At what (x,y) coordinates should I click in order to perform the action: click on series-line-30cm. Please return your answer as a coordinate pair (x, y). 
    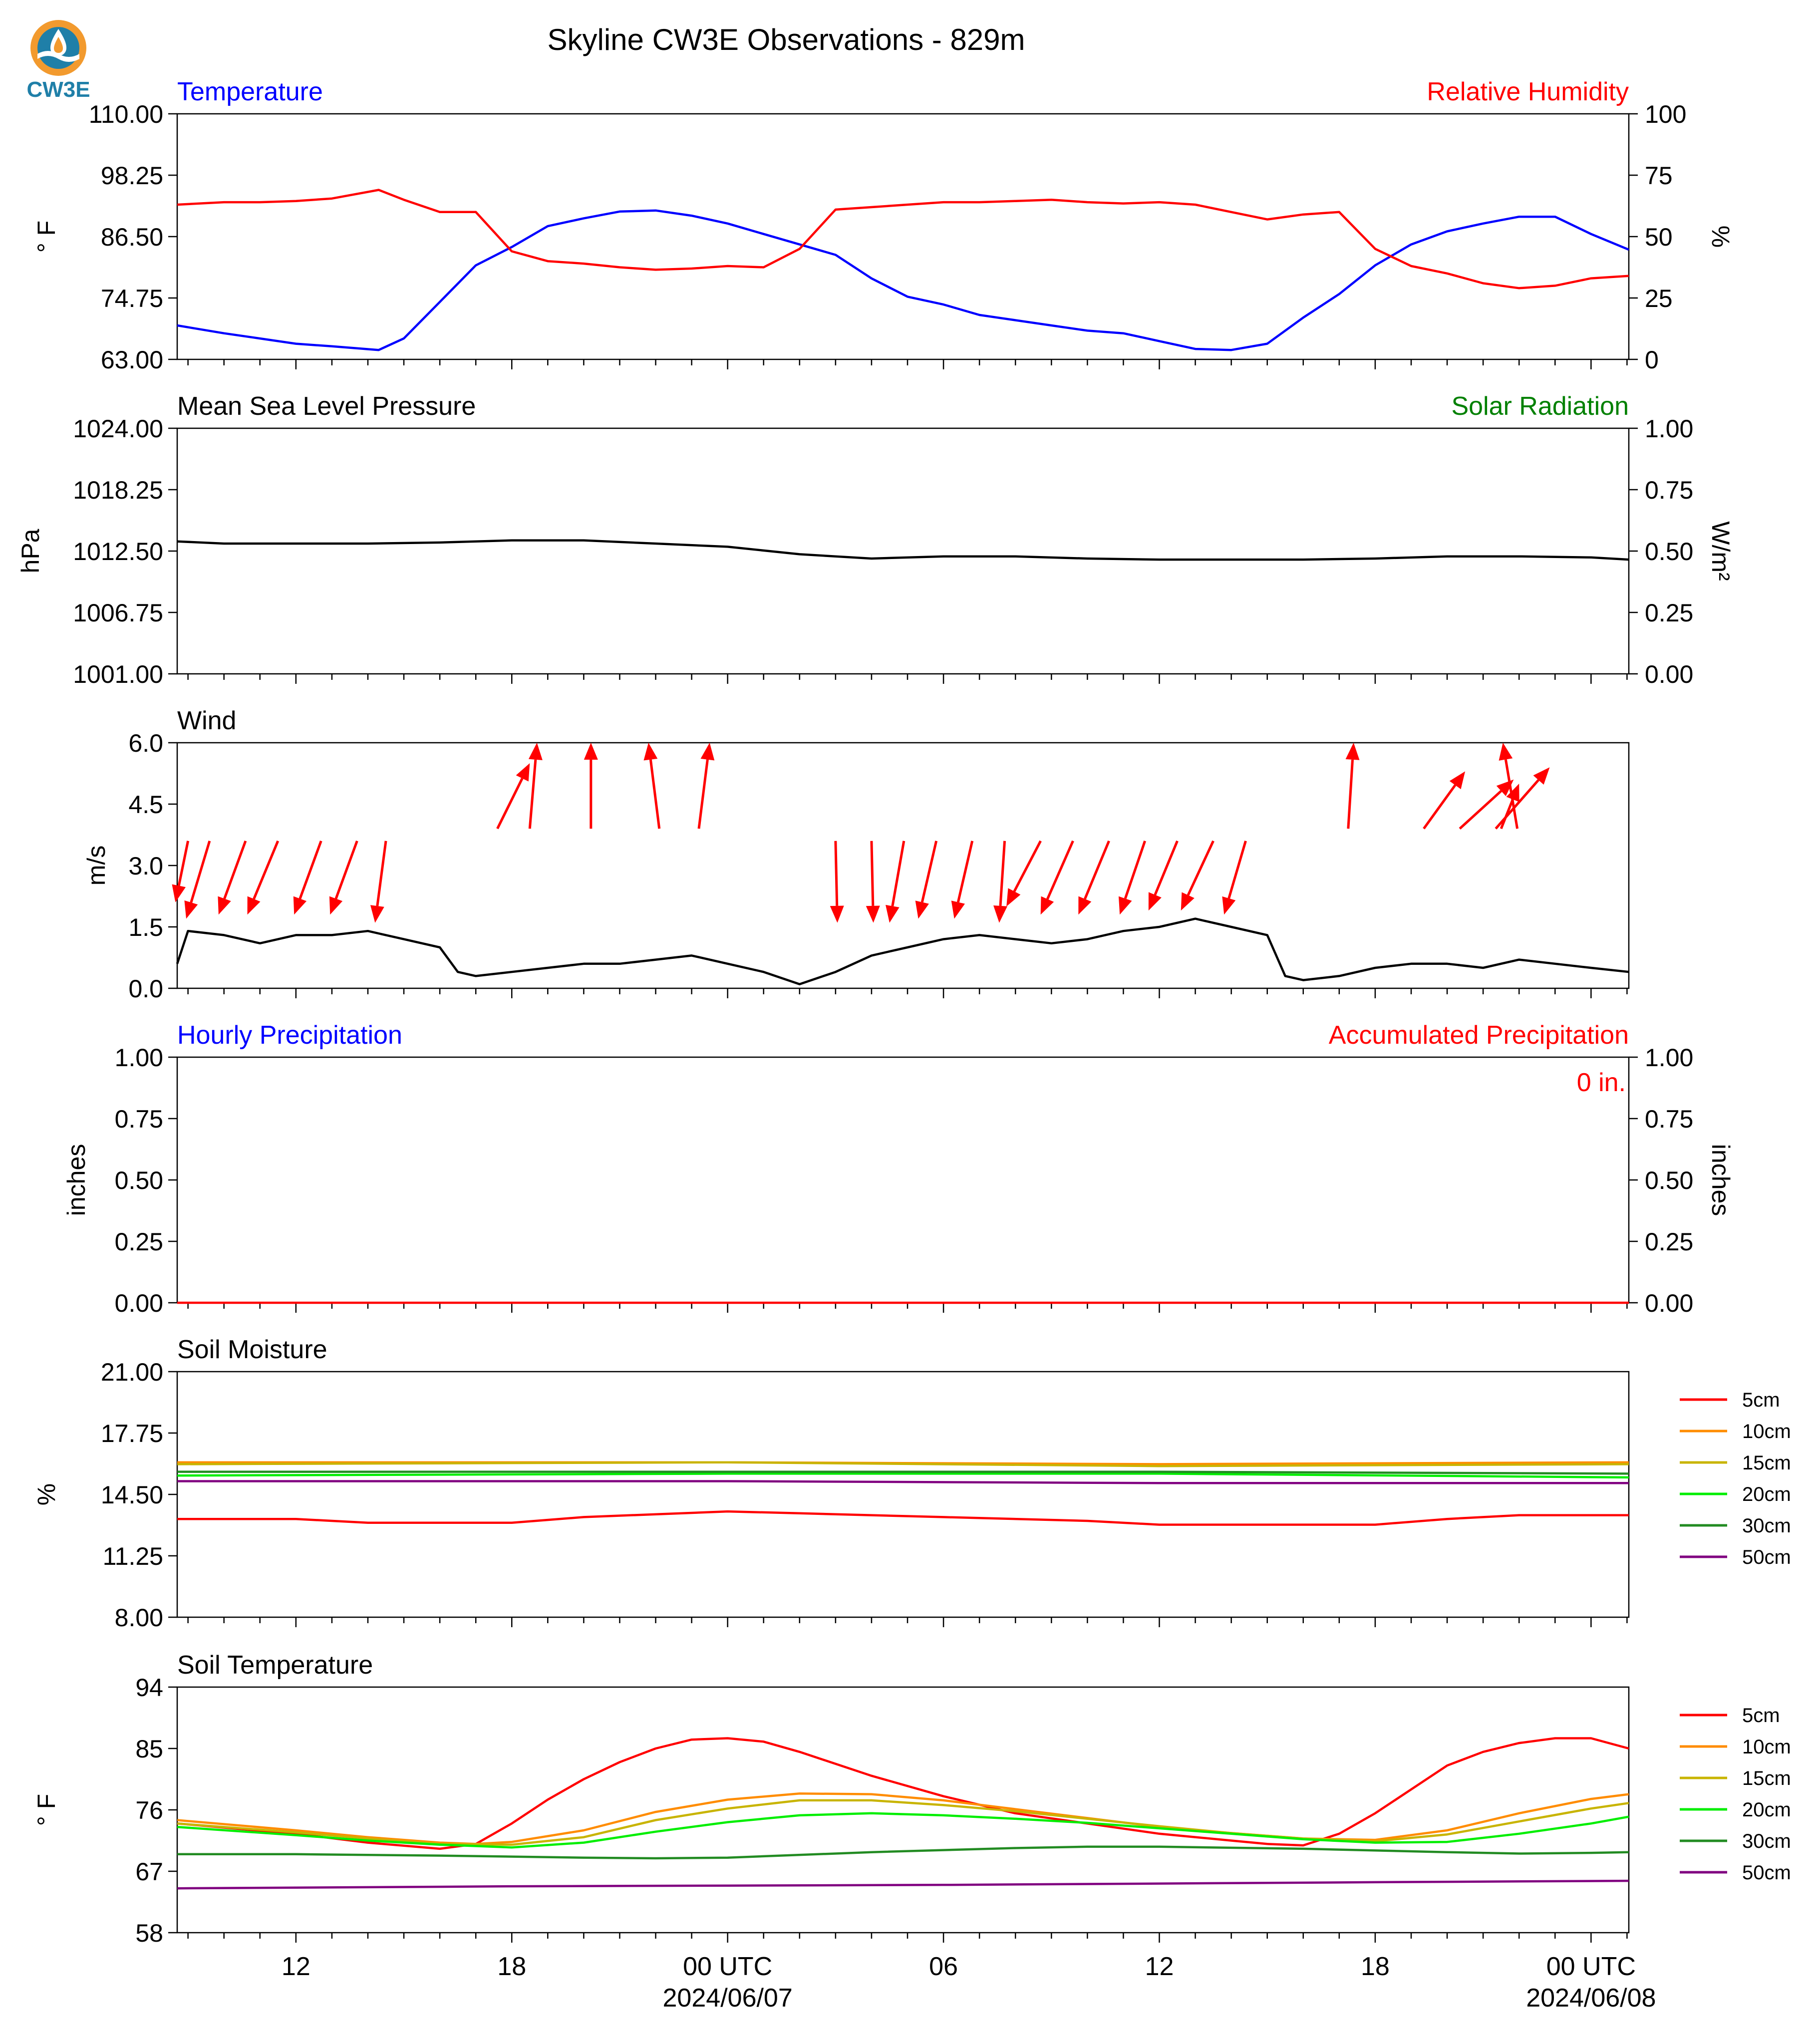
    Looking at the image, I should click on (903, 1852).